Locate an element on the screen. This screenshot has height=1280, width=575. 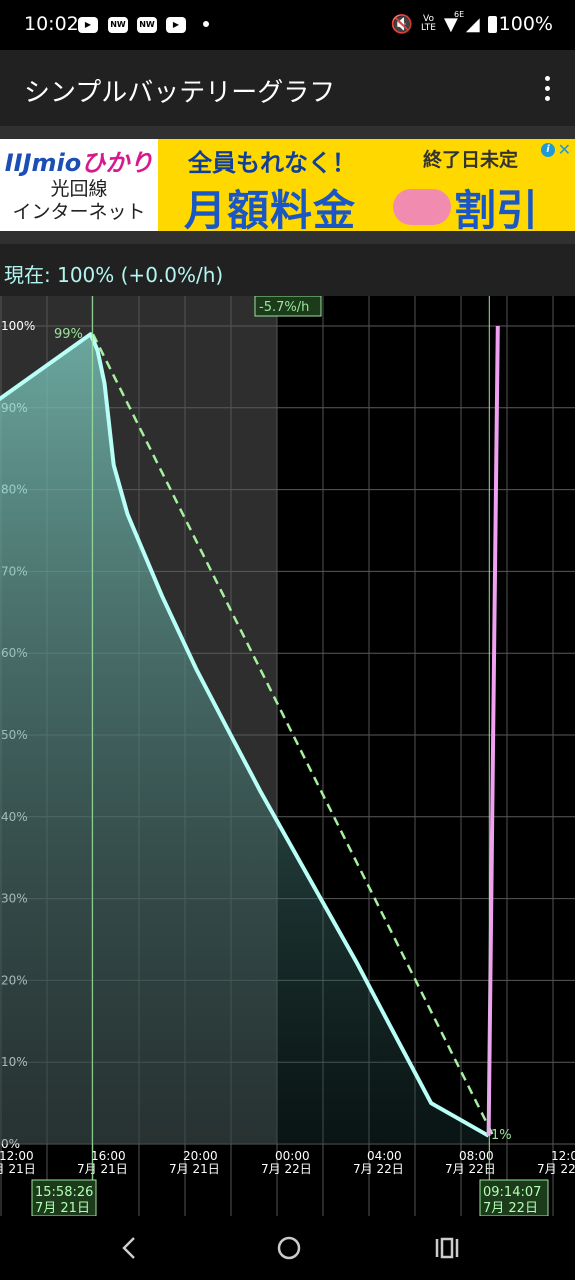
wifi-tag: 6E is located at coordinates (459, 14).